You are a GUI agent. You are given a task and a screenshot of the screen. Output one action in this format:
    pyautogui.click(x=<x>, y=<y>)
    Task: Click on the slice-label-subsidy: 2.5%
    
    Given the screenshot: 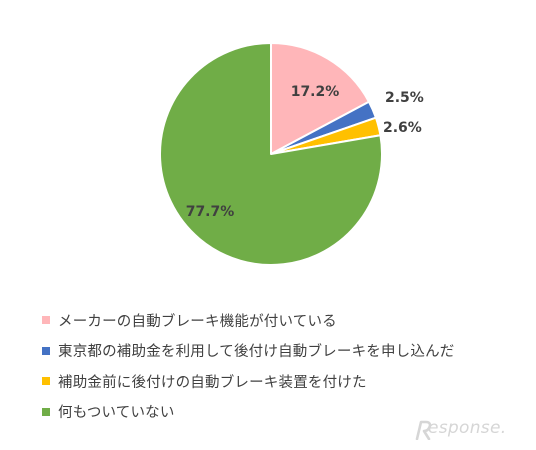 What is the action you would take?
    pyautogui.click(x=404, y=98)
    